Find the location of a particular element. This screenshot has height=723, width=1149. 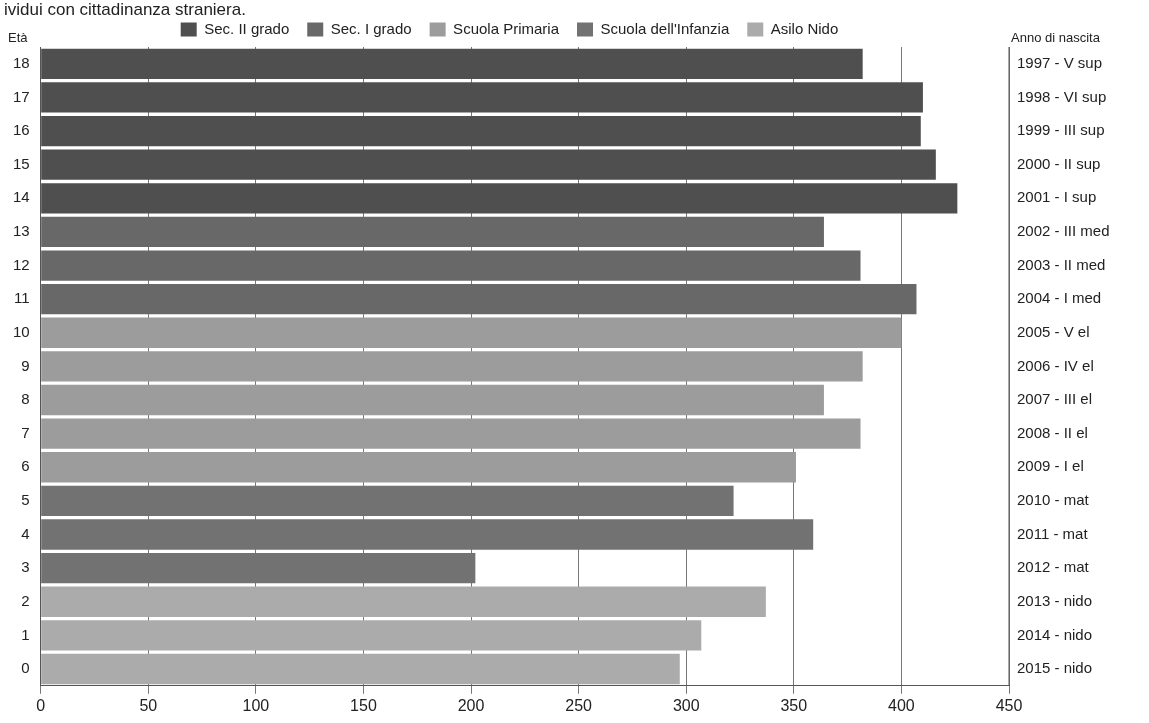

text: 2005 - V el is located at coordinates (1053, 331).